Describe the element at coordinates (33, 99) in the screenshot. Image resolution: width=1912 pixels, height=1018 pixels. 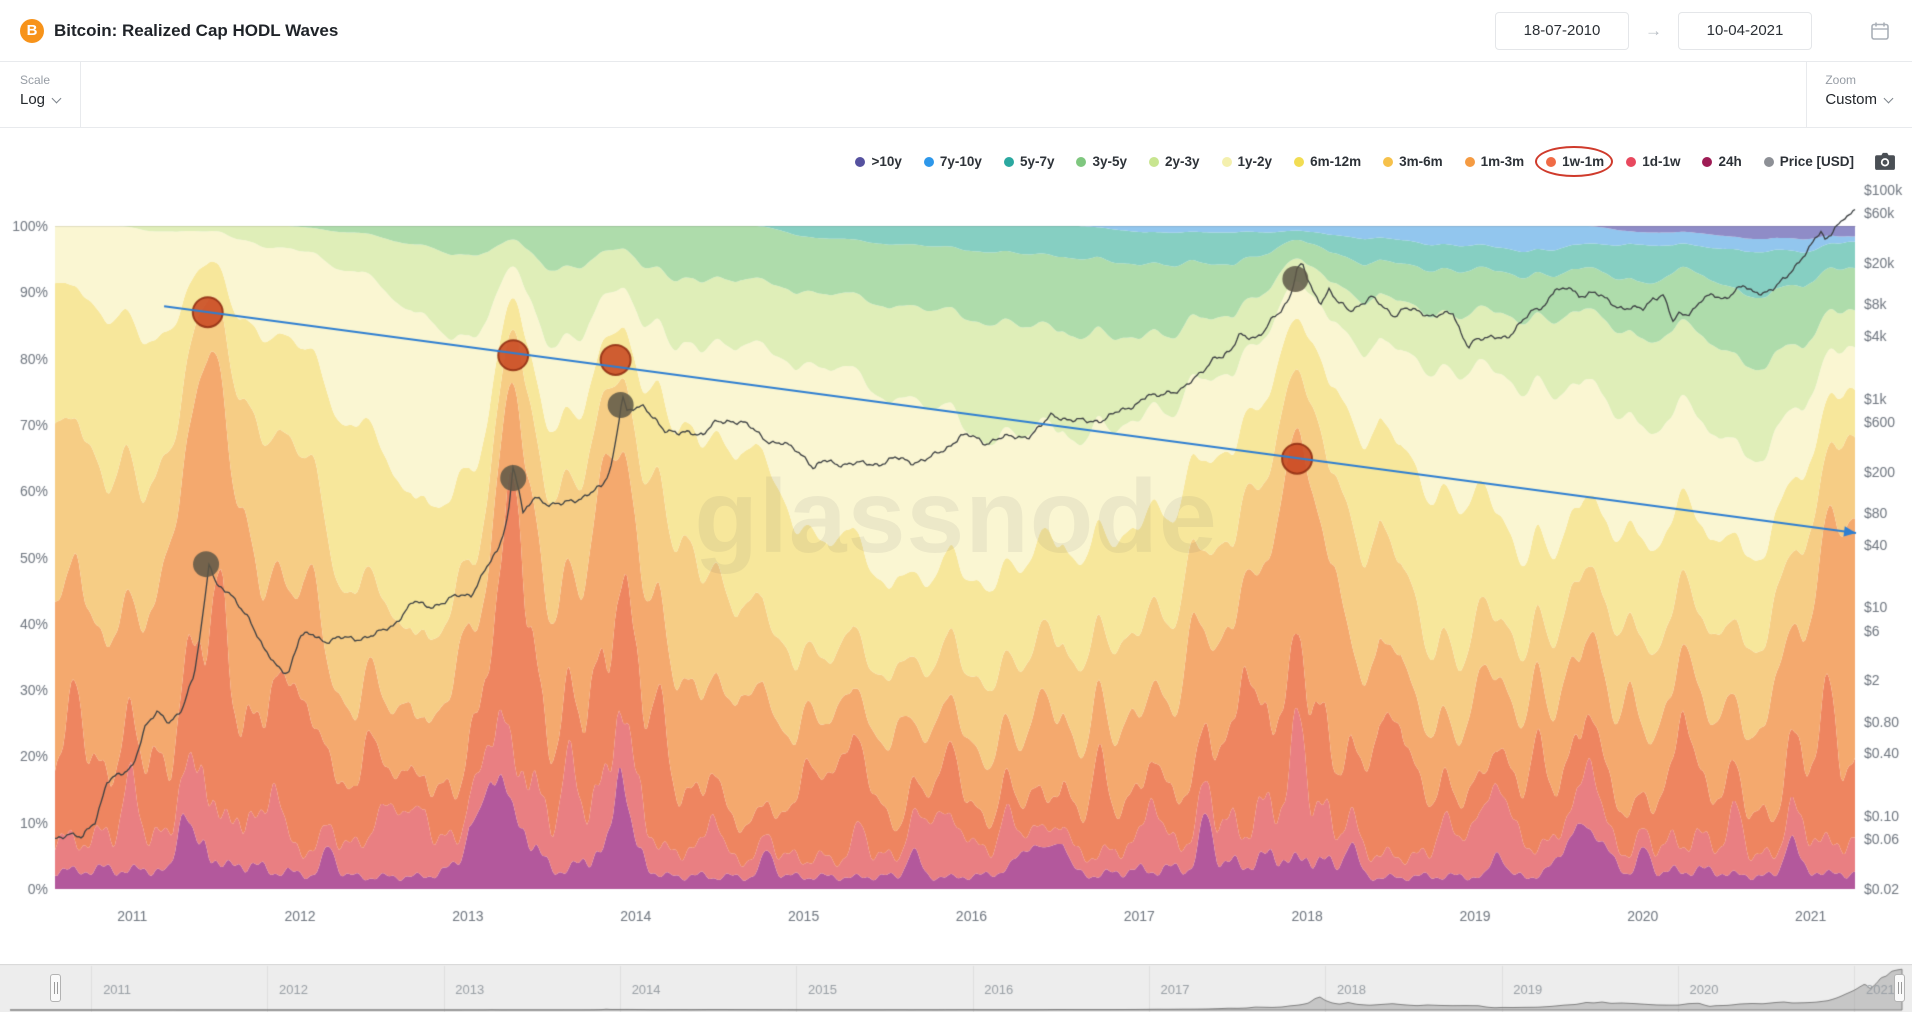
I see `scale-value: Log` at that location.